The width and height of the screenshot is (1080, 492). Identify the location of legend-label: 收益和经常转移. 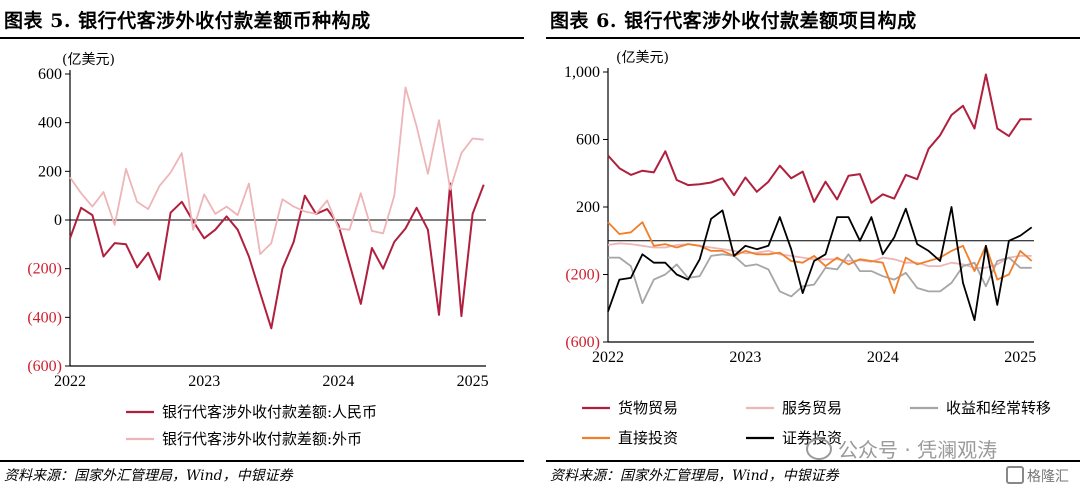
(998, 408).